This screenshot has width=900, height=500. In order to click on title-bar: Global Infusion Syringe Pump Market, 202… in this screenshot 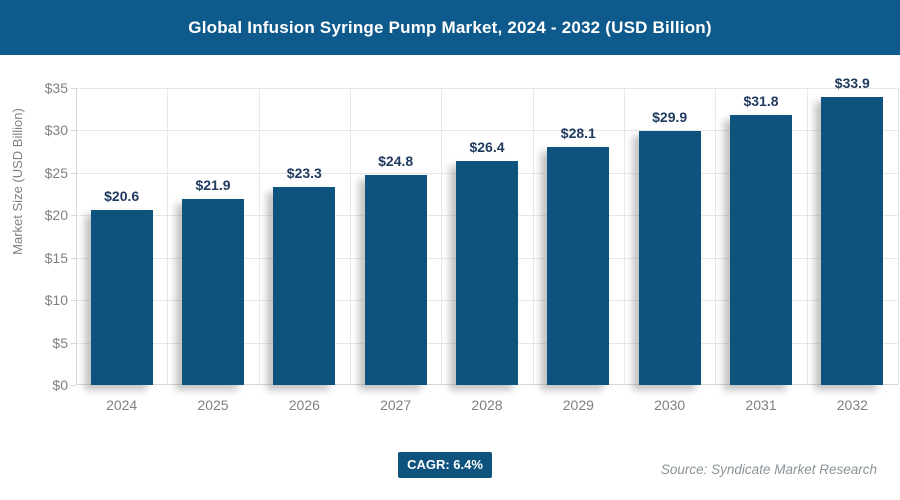, I will do `click(450, 27)`.